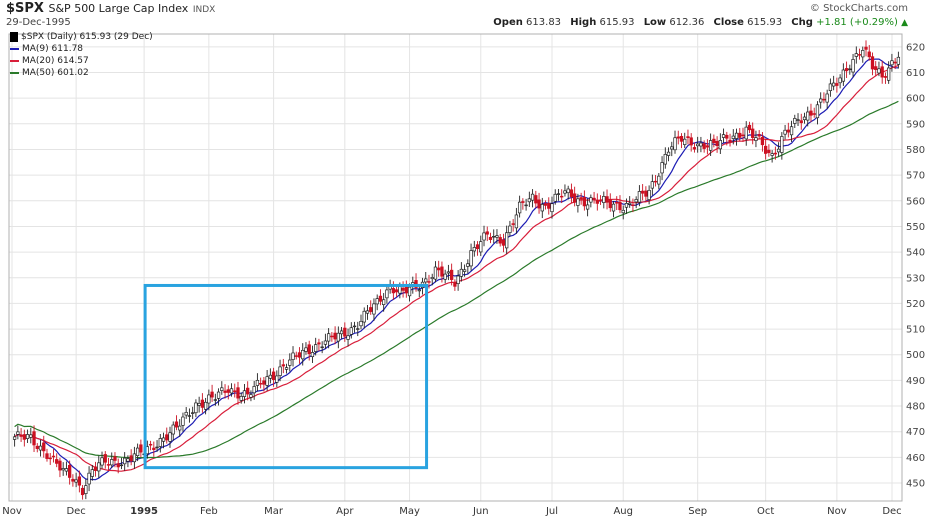 This screenshot has width=930, height=519. Describe the element at coordinates (617, 22) in the screenshot. I see `high-value: 615.93` at that location.